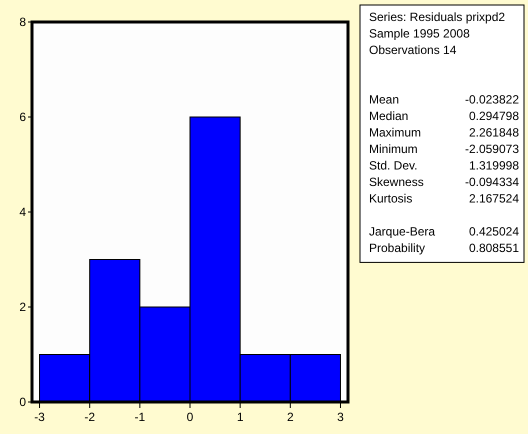 This screenshot has height=434, width=528. Describe the element at coordinates (494, 116) in the screenshot. I see `data-label: 0.294798` at that location.